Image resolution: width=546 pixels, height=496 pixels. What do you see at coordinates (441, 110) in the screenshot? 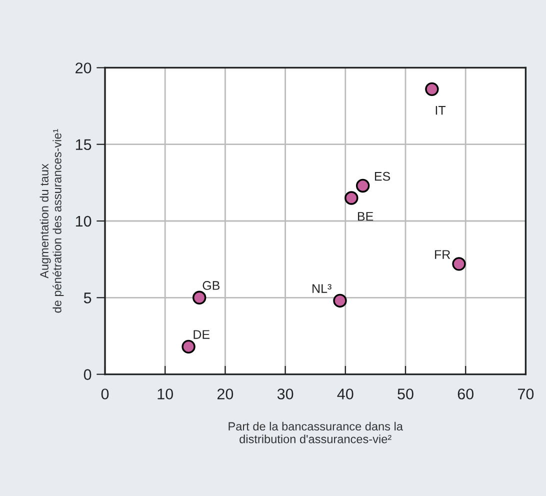
I see `annotation: IT` at bounding box center [441, 110].